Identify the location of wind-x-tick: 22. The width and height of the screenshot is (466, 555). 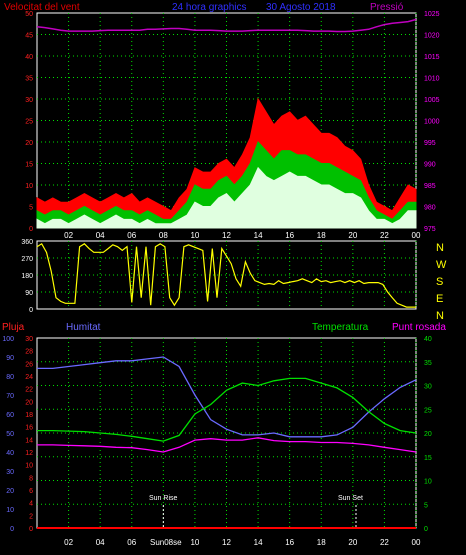
(384, 235).